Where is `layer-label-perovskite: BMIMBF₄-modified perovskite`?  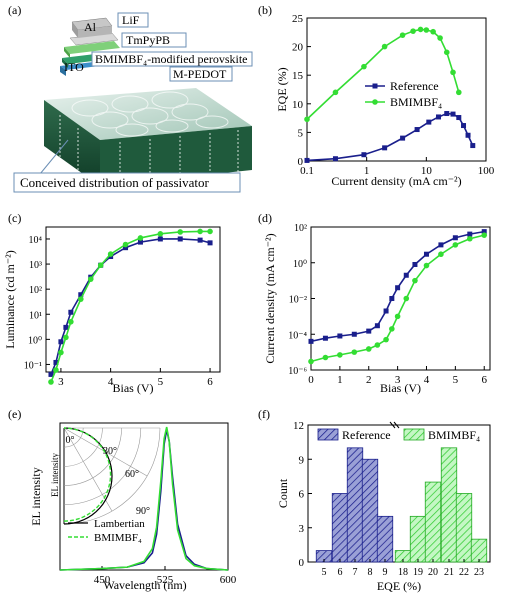
layer-label-perovskite: BMIMBF₄-modified perovskite is located at coordinates (171, 59).